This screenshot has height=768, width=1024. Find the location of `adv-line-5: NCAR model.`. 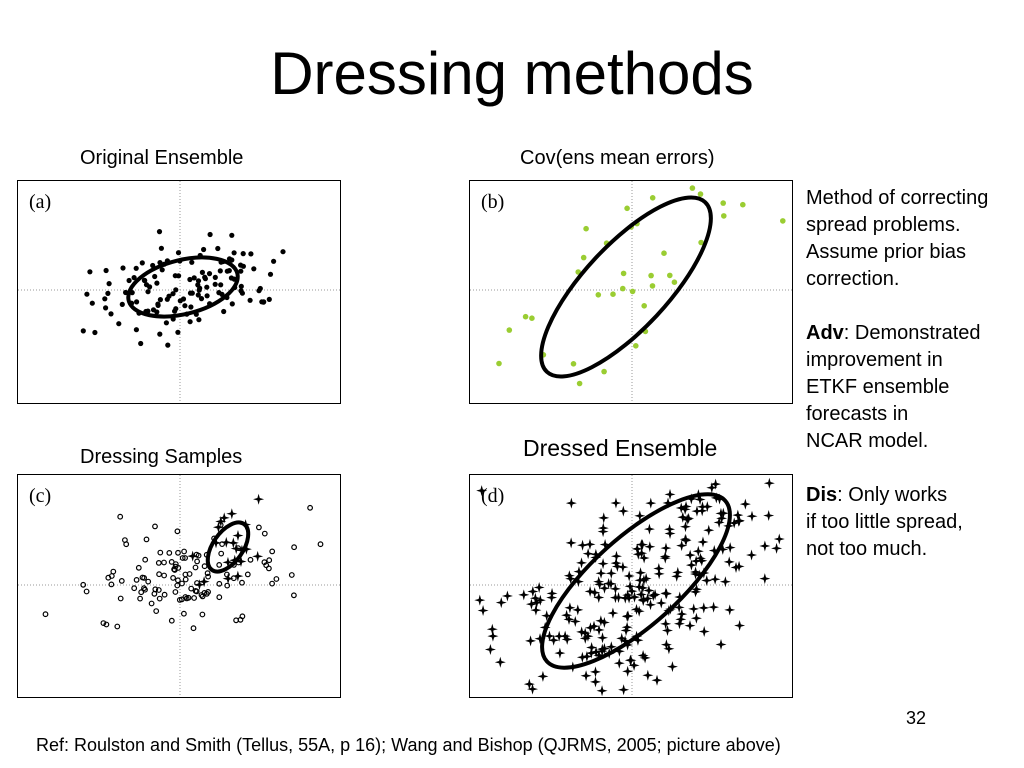

adv-line-5: NCAR model. is located at coordinates (867, 441).